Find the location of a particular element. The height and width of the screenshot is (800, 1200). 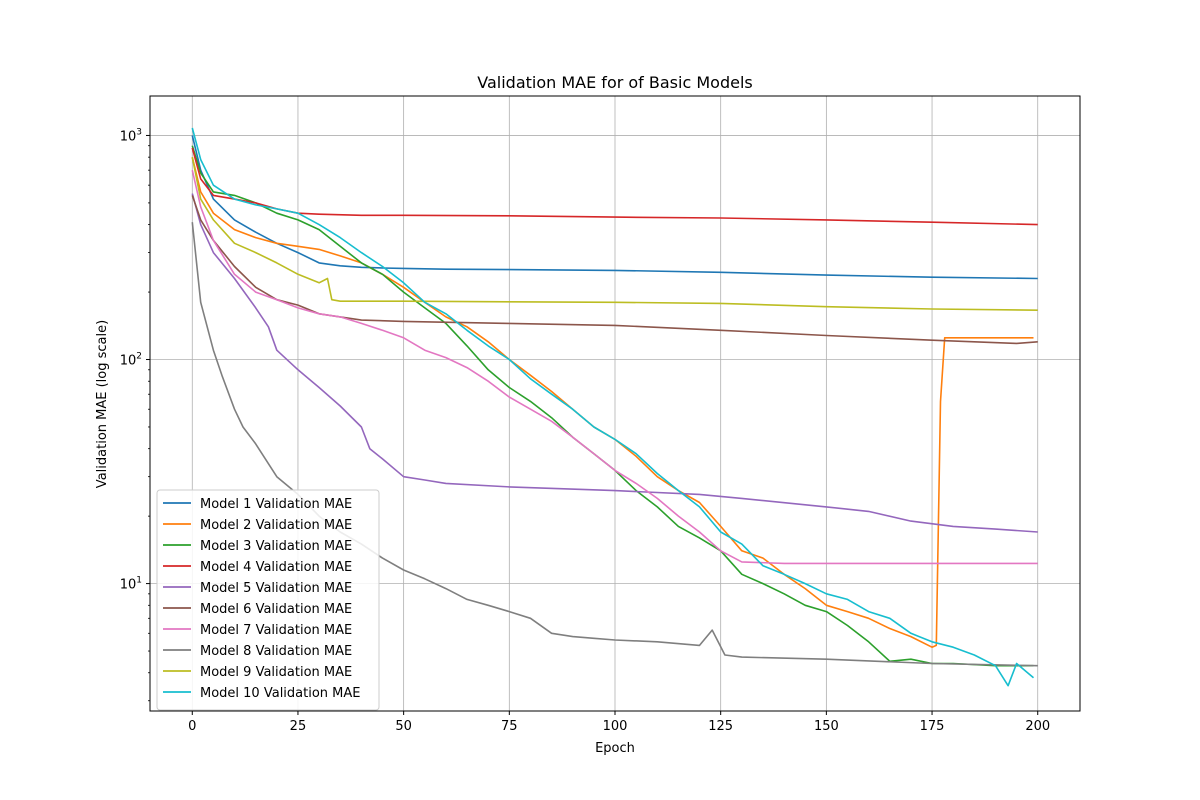

x-tick-label: 0 is located at coordinates (192, 726).